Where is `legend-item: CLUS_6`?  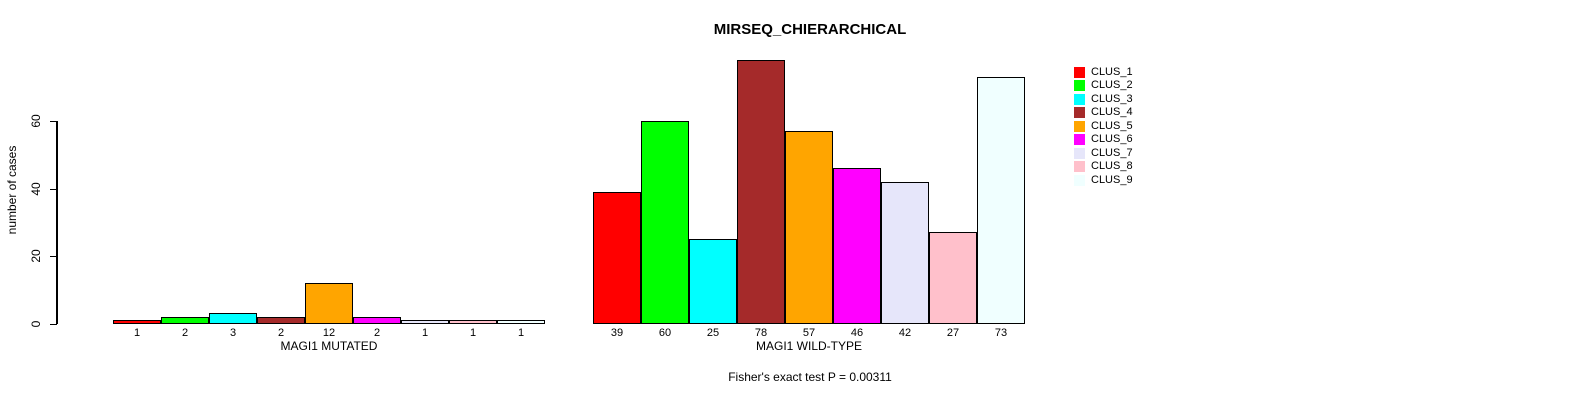
legend-item: CLUS_6 is located at coordinates (1103, 140).